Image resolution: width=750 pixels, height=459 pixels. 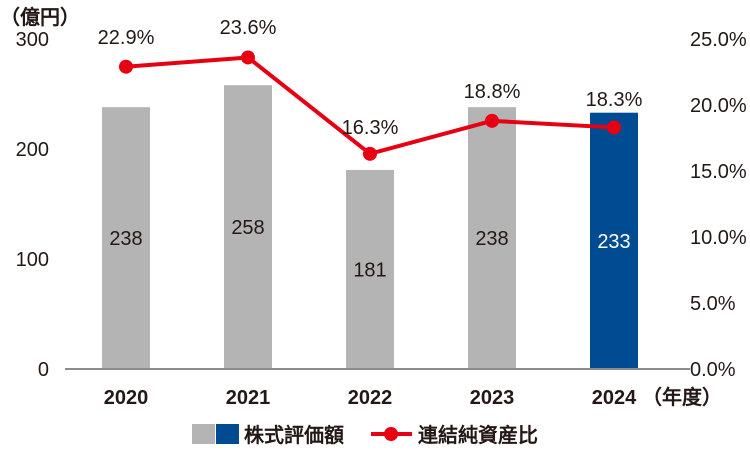 I want to click on line-value-label: 16.3%, so click(x=370, y=128).